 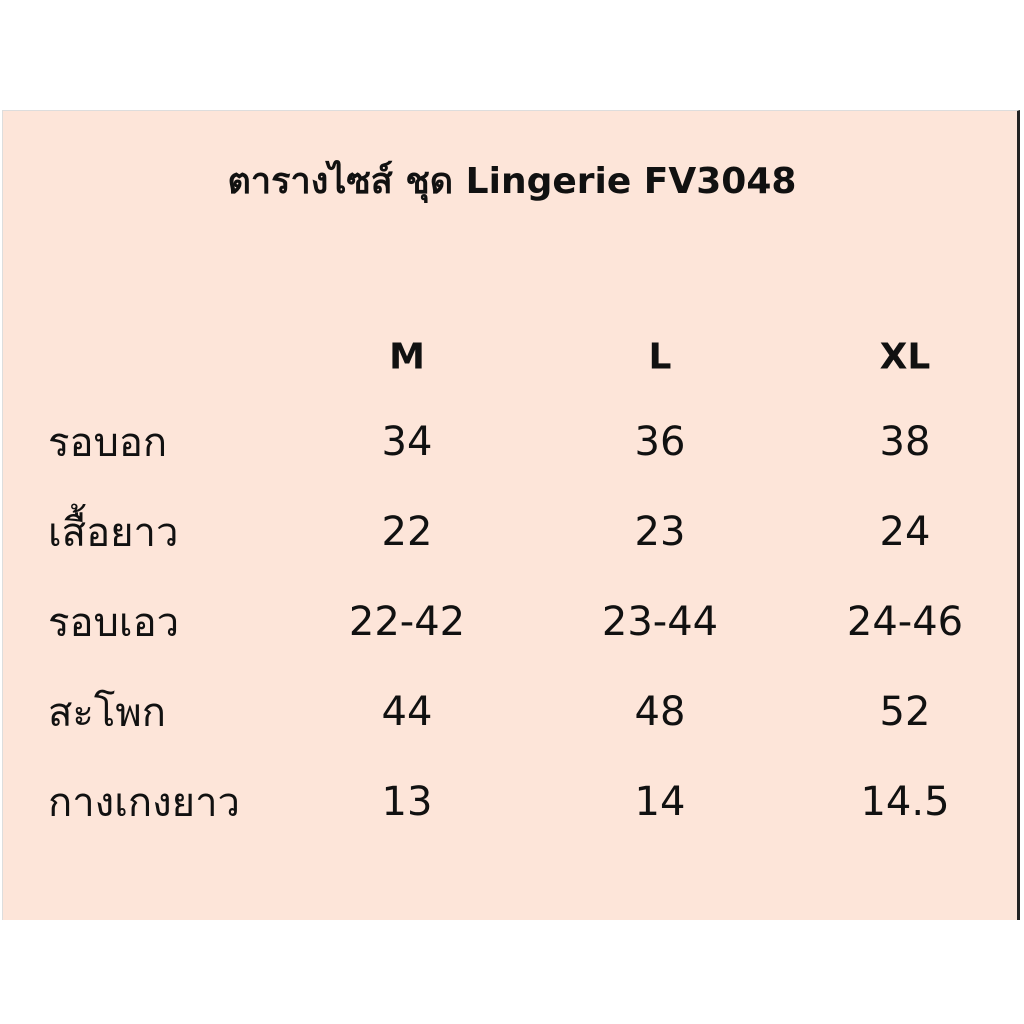 I want to click on table-cell: 14.5, so click(x=905, y=802).